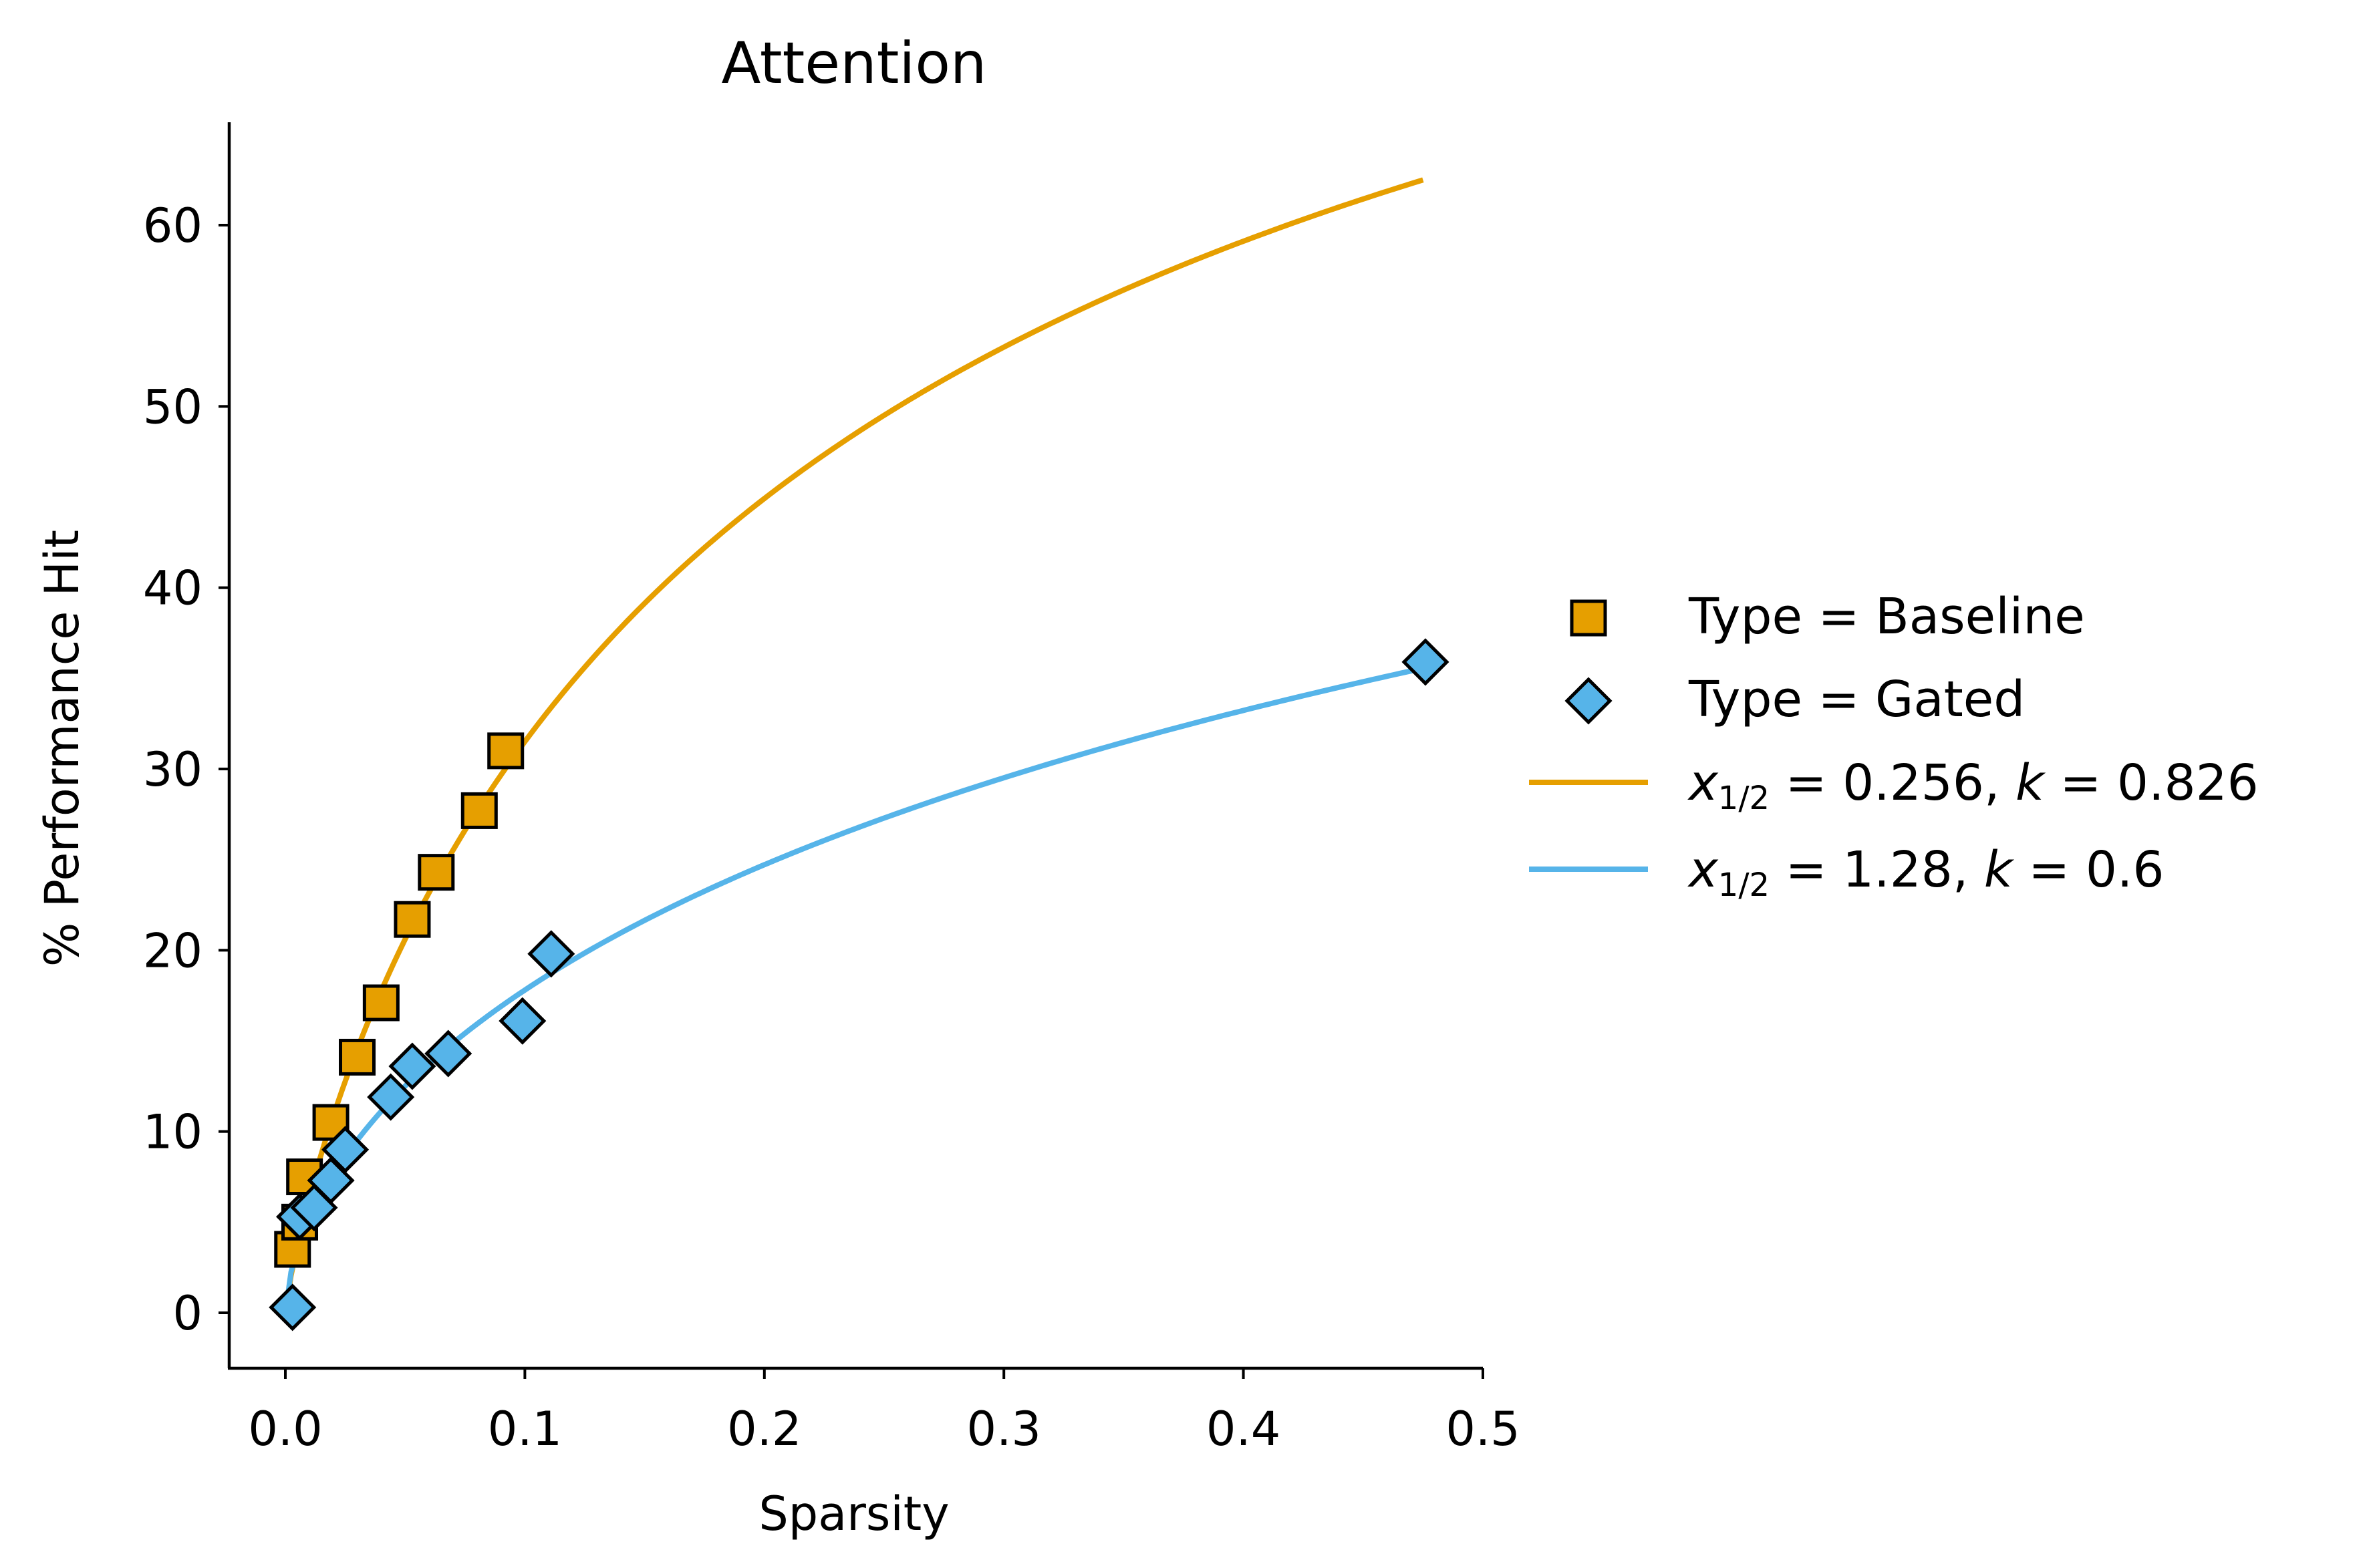 This screenshot has height=1568, width=2363. What do you see at coordinates (1004, 1429) in the screenshot?
I see `x-tick-label: 0.3` at bounding box center [1004, 1429].